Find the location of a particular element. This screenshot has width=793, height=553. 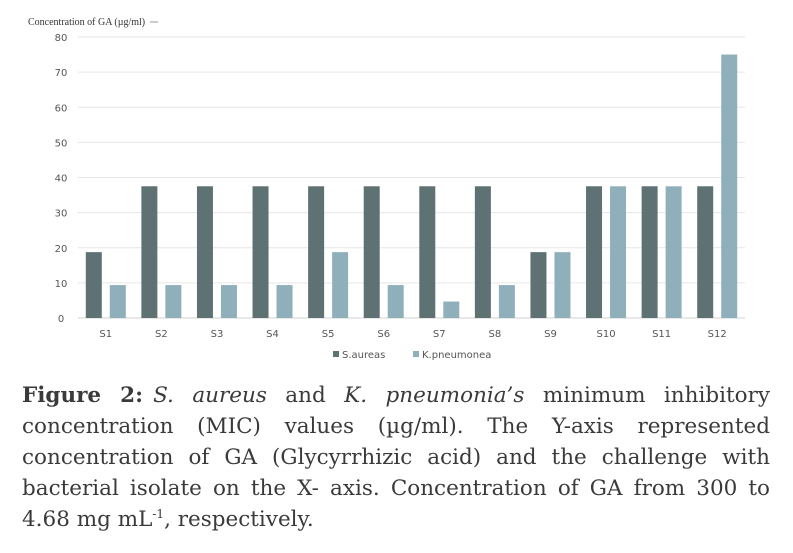

bar-K.pneumonea-S1 is located at coordinates (117, 301).